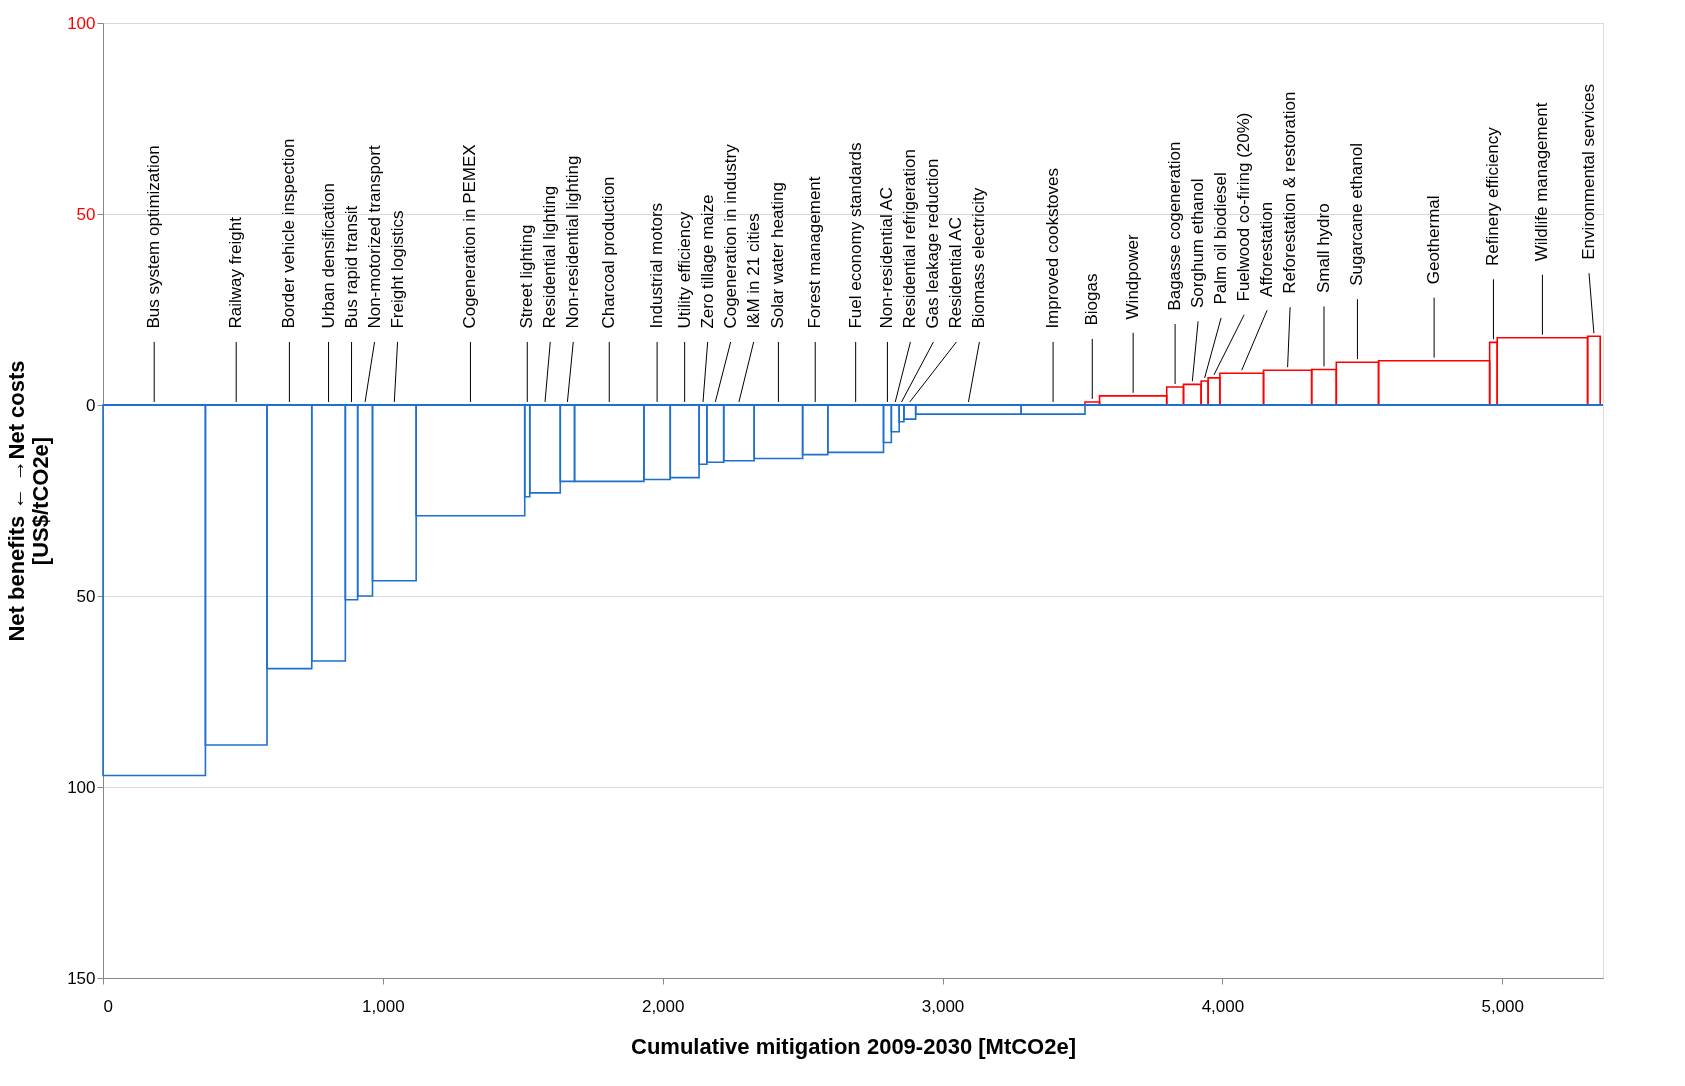  What do you see at coordinates (853, 1046) in the screenshot?
I see `x-axis-title: Cumulative mitigation 2009-2030 [MtCO2e]` at bounding box center [853, 1046].